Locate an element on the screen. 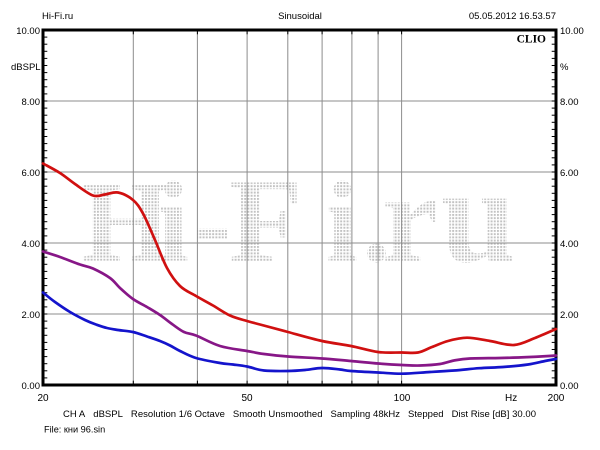 This screenshot has width=600, height=450. svg-text: 200 is located at coordinates (556, 398).